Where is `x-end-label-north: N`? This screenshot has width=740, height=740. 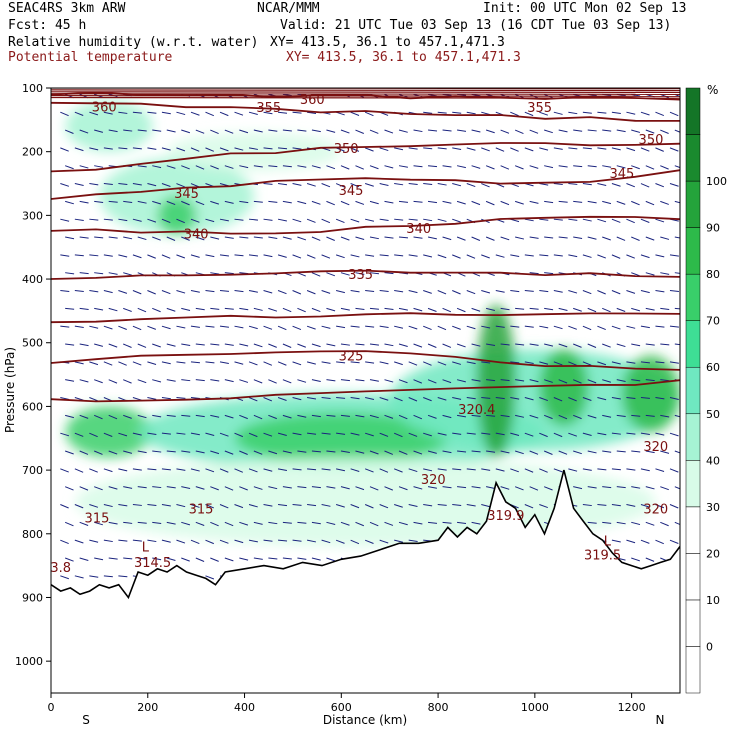 x-end-label-north: N is located at coordinates (660, 720).